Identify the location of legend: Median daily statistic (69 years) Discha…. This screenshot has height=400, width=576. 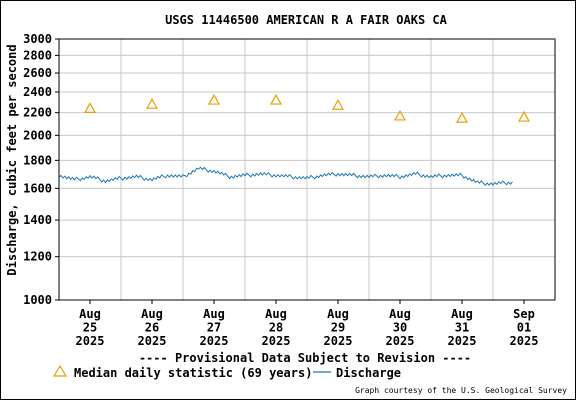
(226, 372).